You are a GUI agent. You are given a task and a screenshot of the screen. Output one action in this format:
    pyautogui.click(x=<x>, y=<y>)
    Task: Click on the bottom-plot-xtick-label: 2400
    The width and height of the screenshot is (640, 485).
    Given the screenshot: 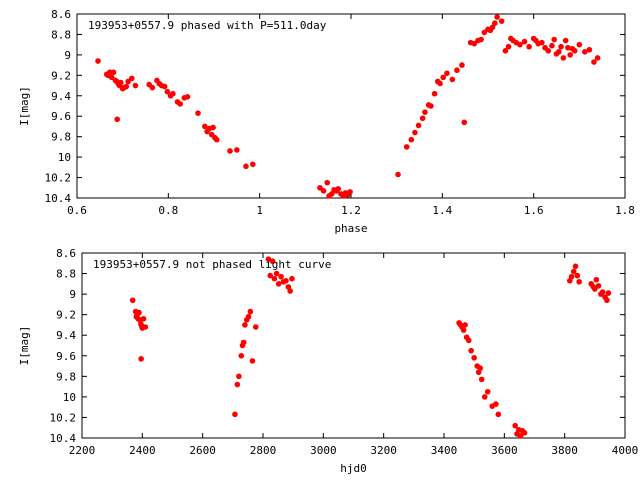 What is the action you would take?
    pyautogui.click(x=142, y=450)
    